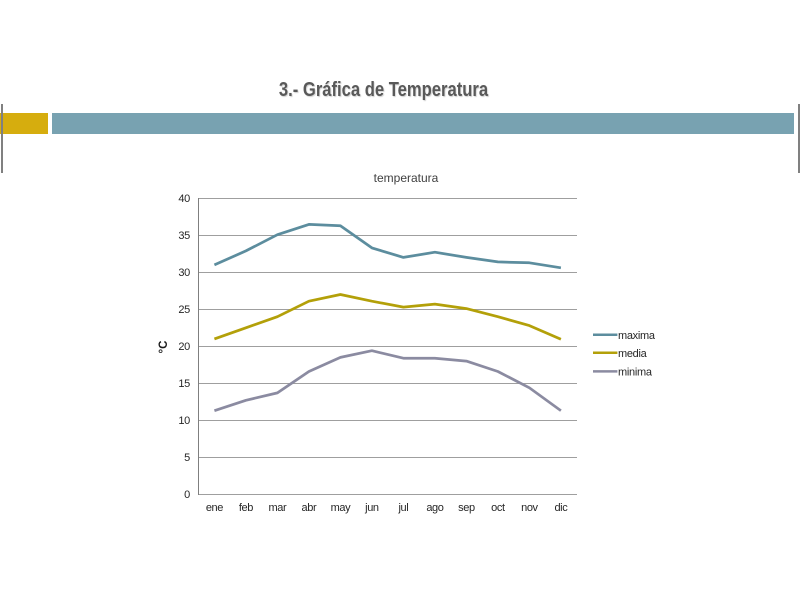 Image resolution: width=800 pixels, height=600 pixels. Describe the element at coordinates (184, 310) in the screenshot. I see `svg-text: 25` at that location.